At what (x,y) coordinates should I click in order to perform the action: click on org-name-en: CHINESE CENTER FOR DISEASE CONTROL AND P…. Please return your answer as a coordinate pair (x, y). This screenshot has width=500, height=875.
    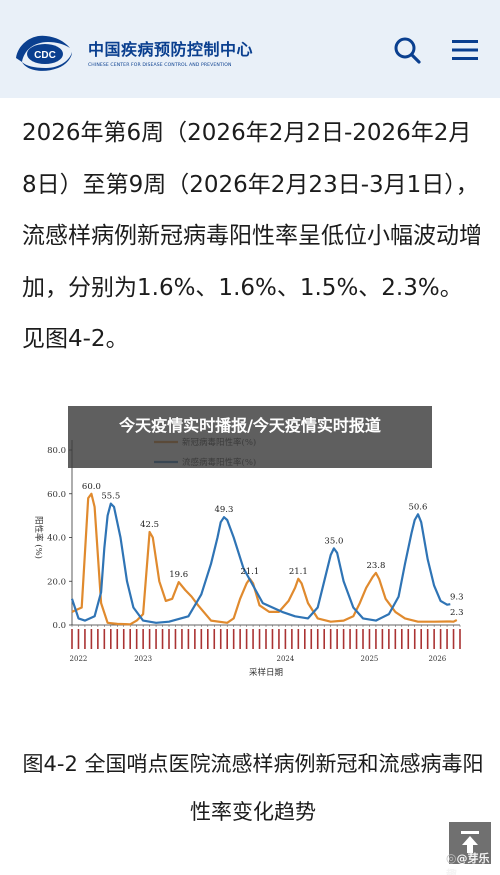
    Looking at the image, I should click on (160, 65).